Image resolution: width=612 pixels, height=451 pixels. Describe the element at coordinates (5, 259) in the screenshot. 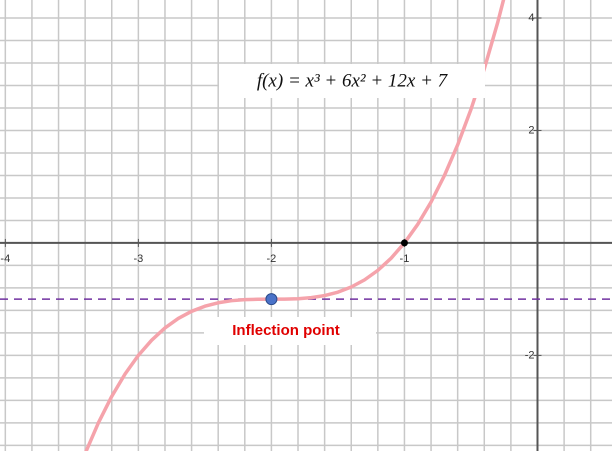

I see `x-tick-label: -4` at that location.